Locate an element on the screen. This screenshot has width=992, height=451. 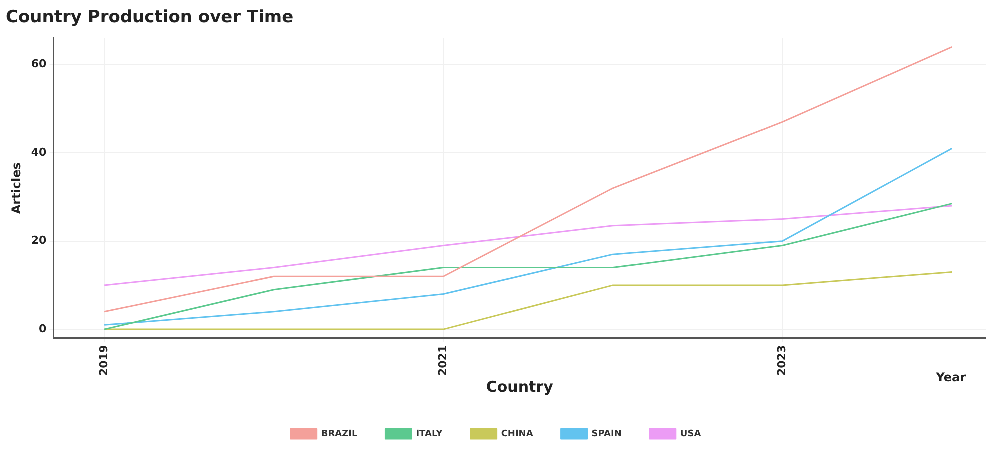
legend-label: CHINA is located at coordinates (517, 434).